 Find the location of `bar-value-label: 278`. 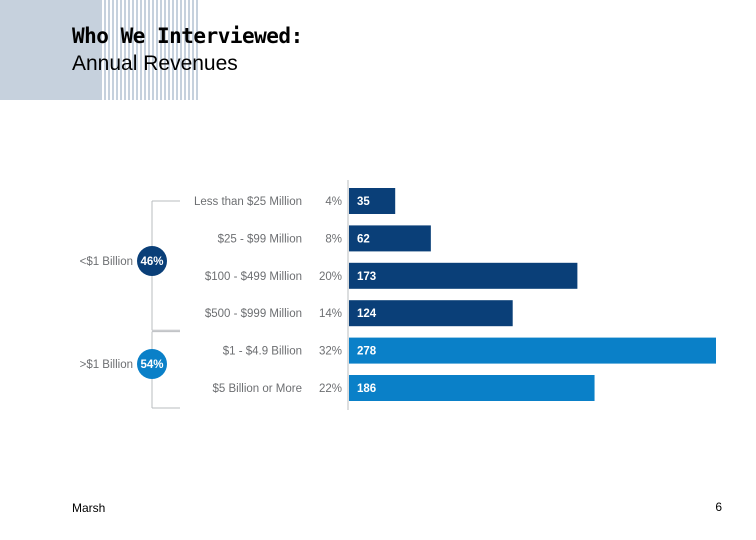

bar-value-label: 278 is located at coordinates (367, 352).